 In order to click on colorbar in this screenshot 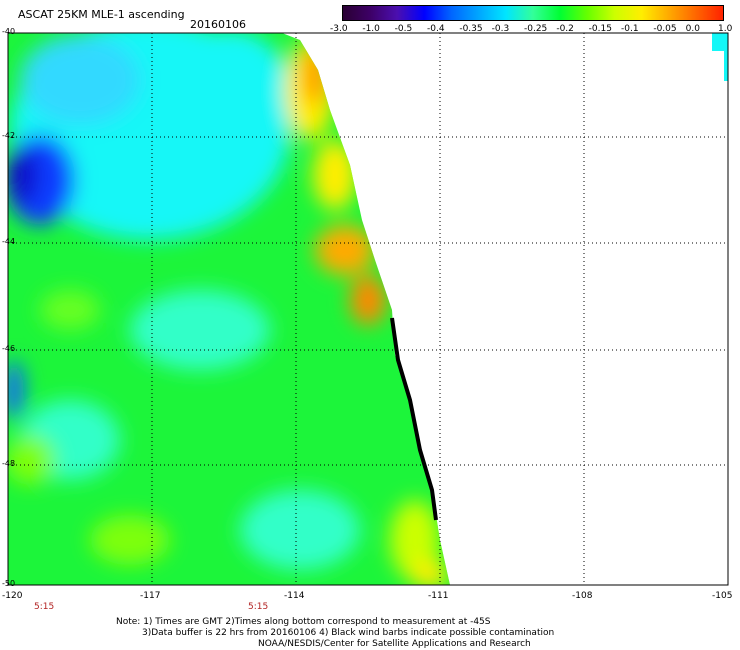, I will do `click(533, 13)`.